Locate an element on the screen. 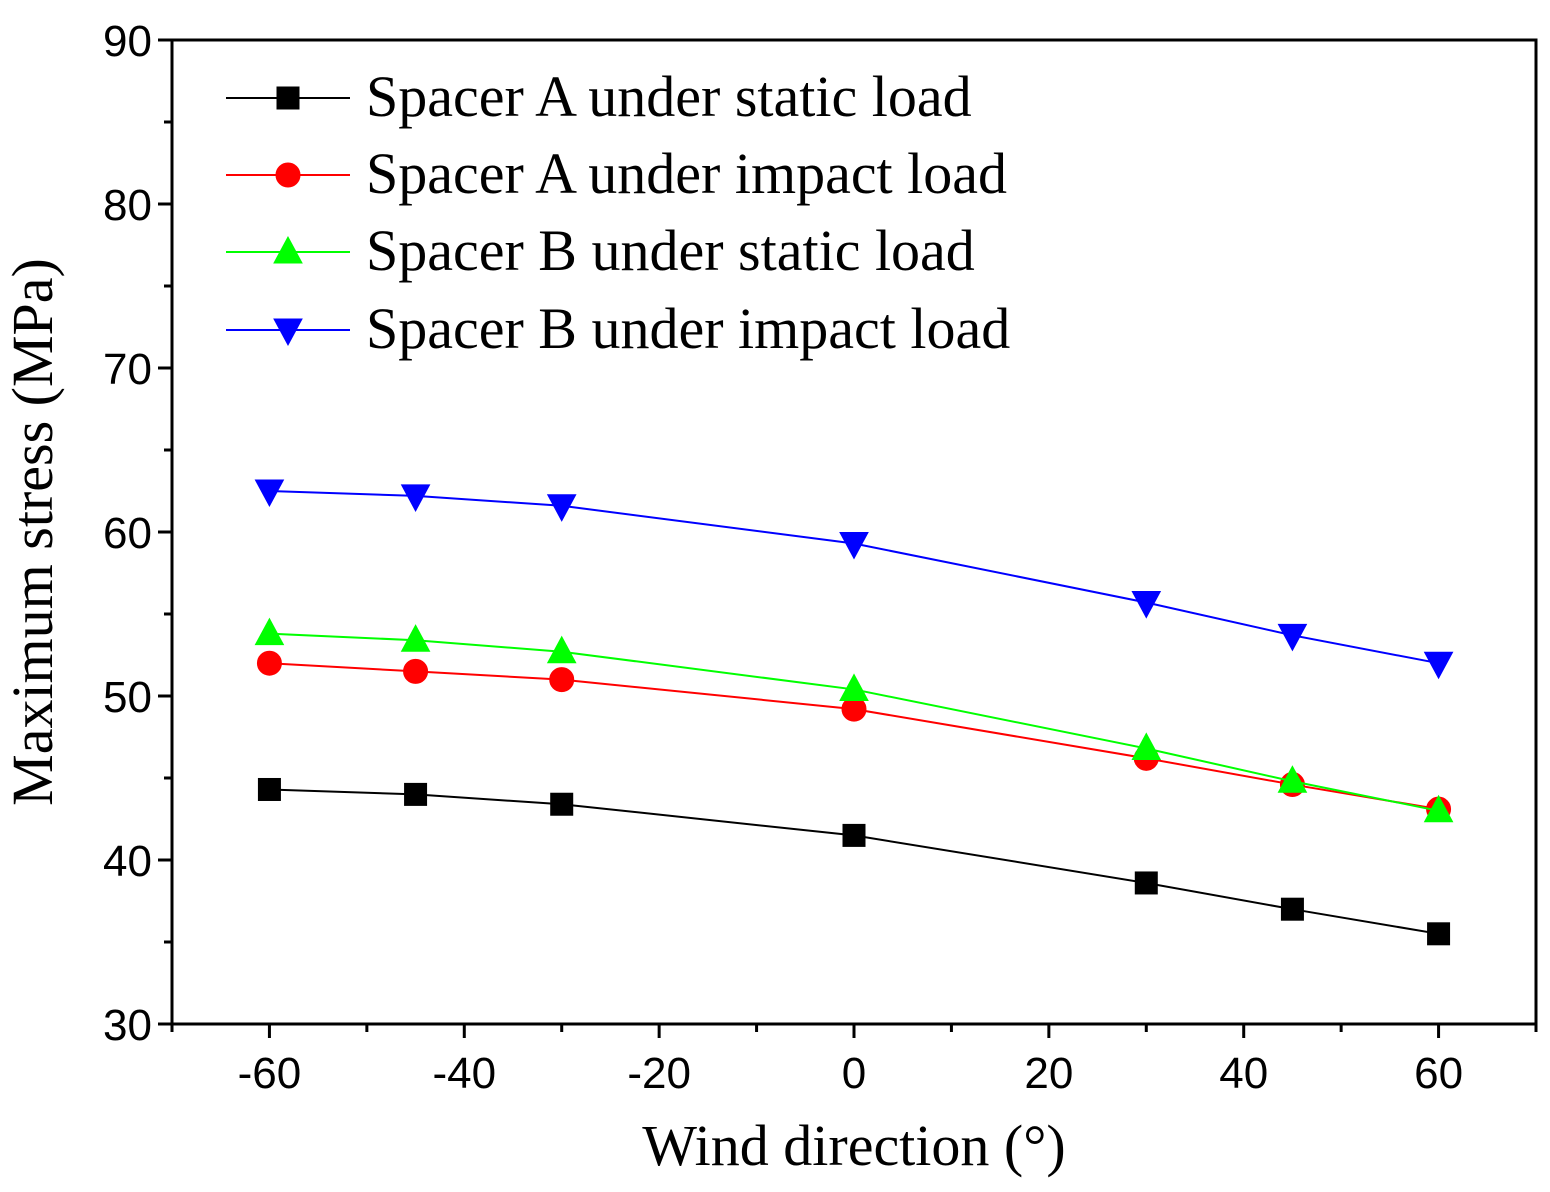 Image resolution: width=1550 pixels, height=1192 pixels. legend-item: Spacer B under static load is located at coordinates (600, 250).